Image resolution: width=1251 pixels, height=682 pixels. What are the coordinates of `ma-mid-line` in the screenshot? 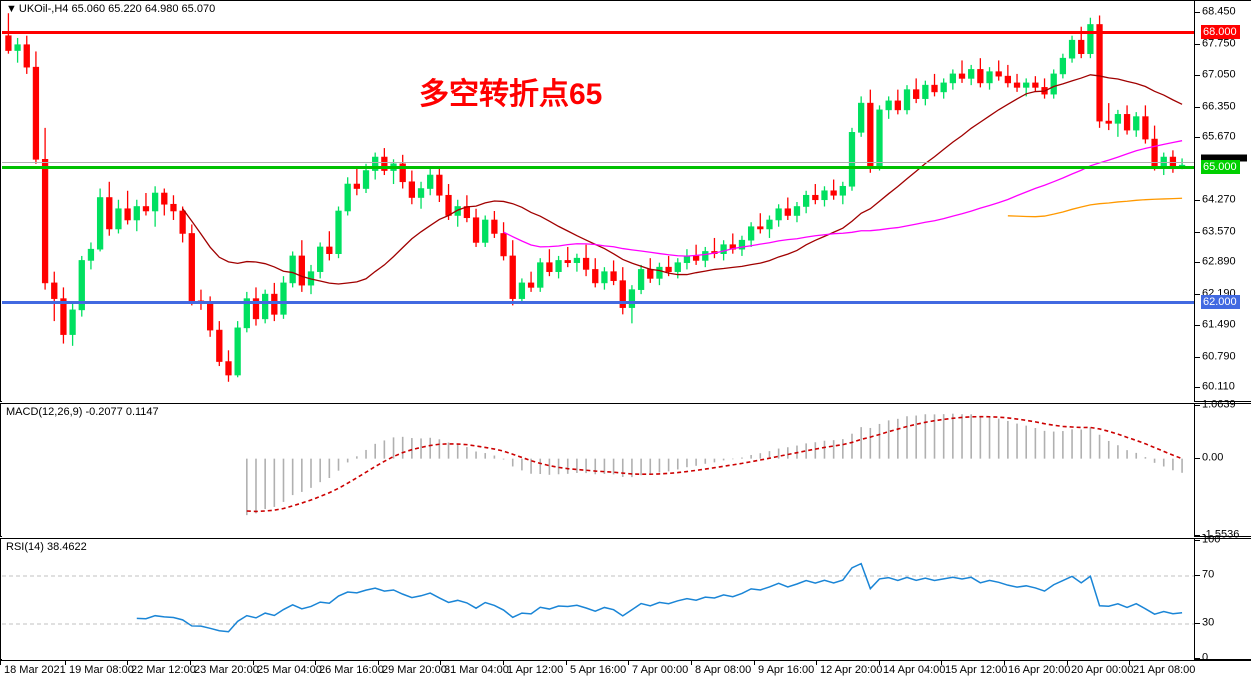 It's located at (843, 198).